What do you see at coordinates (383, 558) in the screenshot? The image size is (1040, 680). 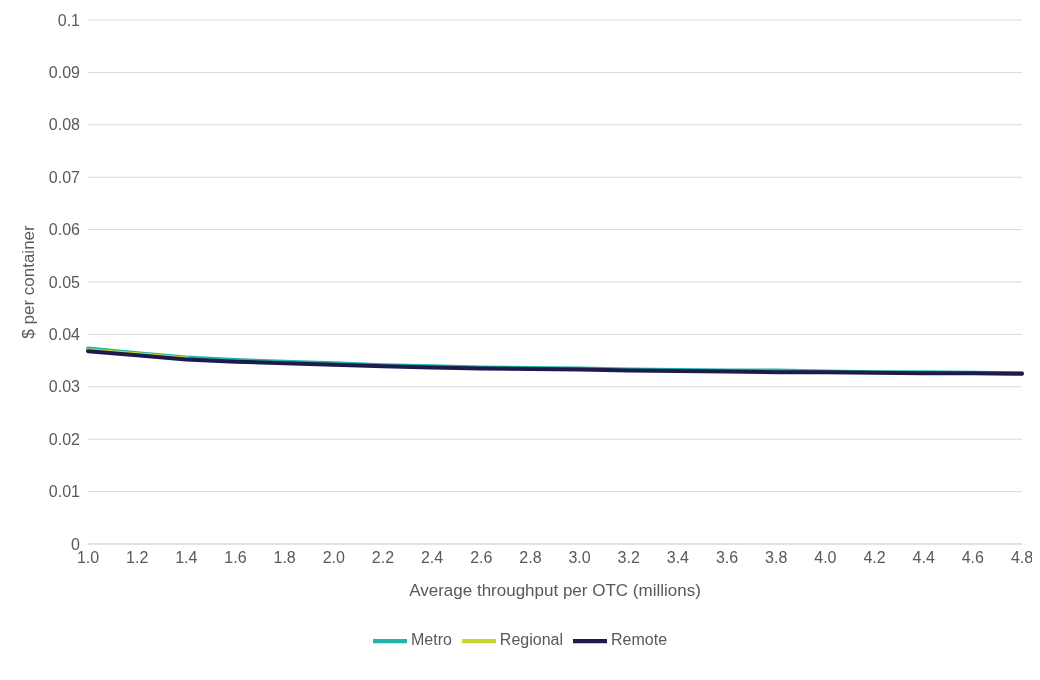 I see `x-tick-label: 2.2` at bounding box center [383, 558].